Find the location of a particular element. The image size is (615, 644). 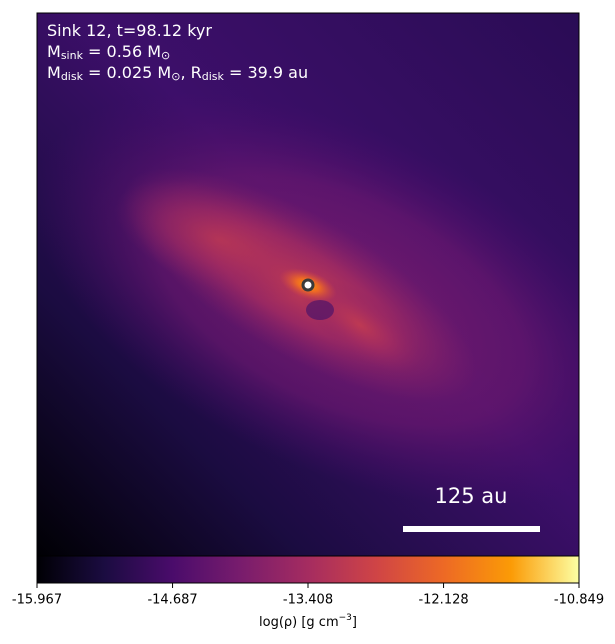

colorbar-tick-label: -10.849 is located at coordinates (579, 600).